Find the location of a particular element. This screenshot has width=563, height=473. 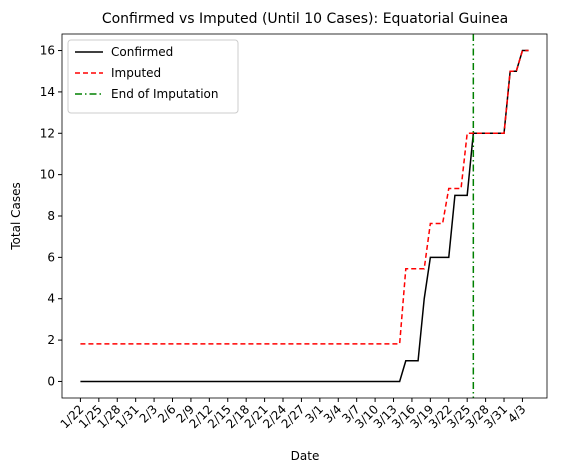

y-tick-label: 16 is located at coordinates (47, 51).